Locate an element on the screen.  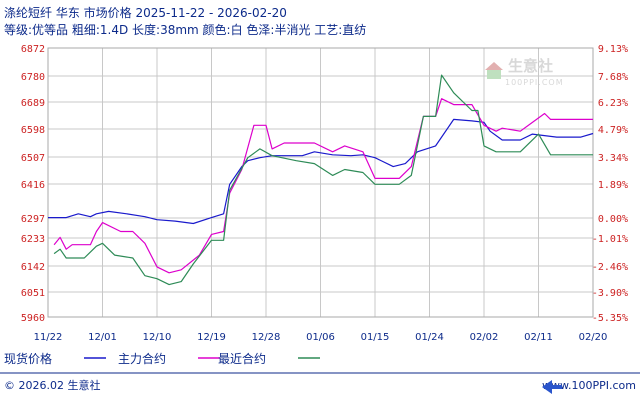
y-tick-label: 5960 is located at coordinates (33, 318).